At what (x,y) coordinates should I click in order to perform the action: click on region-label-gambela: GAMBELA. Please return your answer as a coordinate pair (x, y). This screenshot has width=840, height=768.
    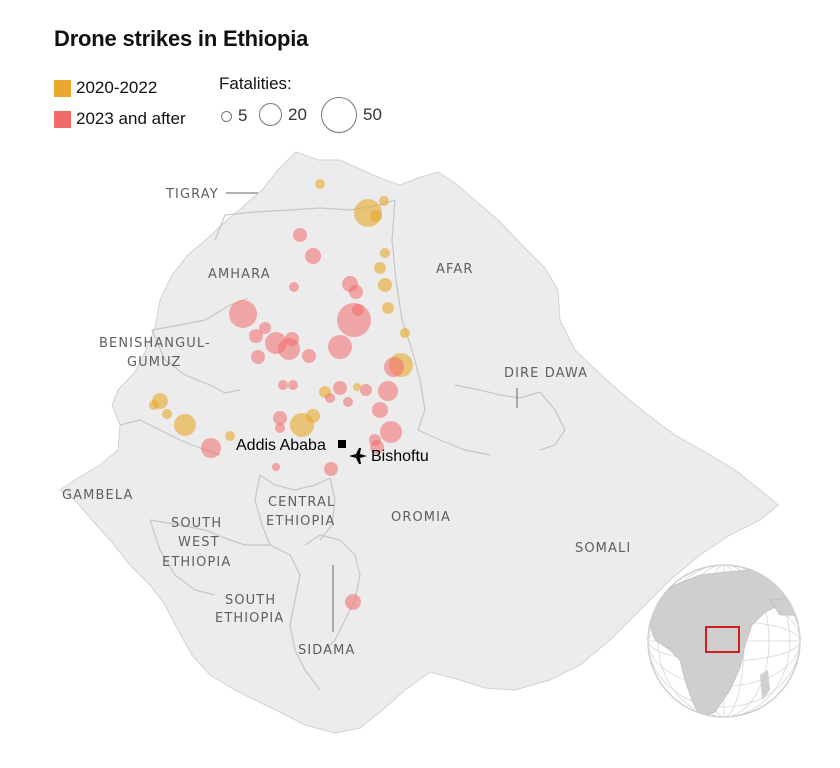
    Looking at the image, I should click on (97, 495).